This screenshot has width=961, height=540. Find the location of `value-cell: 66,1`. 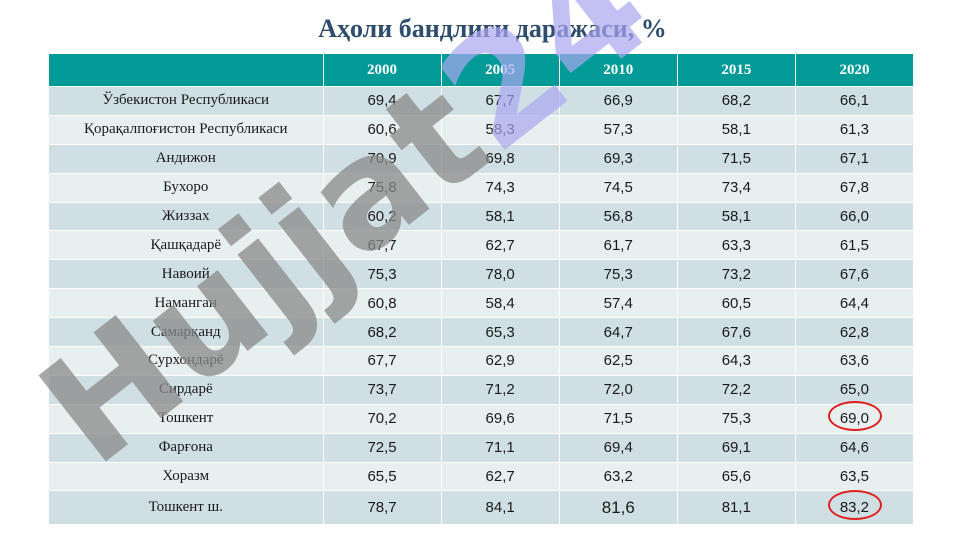

value-cell: 66,1 is located at coordinates (855, 101).